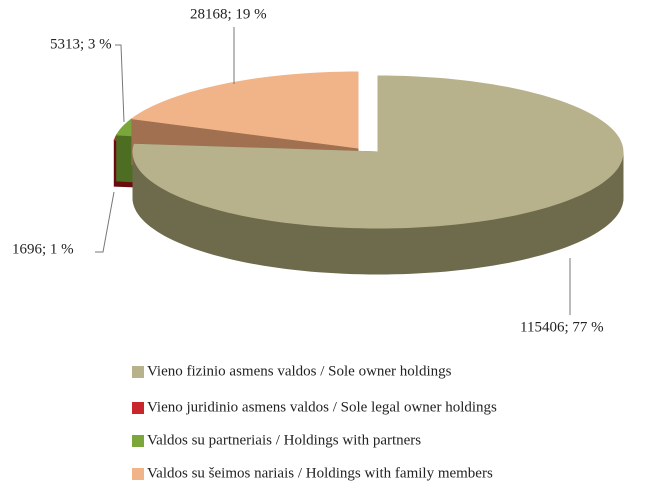 The image size is (654, 488). What do you see at coordinates (244, 110) in the screenshot?
I see `slice` at bounding box center [244, 110].